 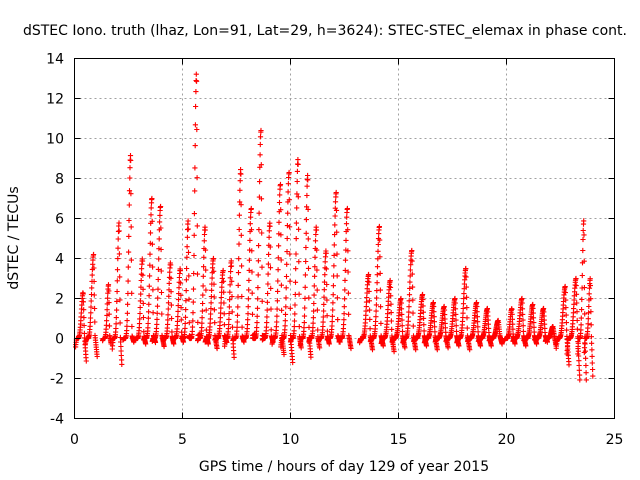 I want to click on y-tick-label: 6, so click(x=59, y=220).